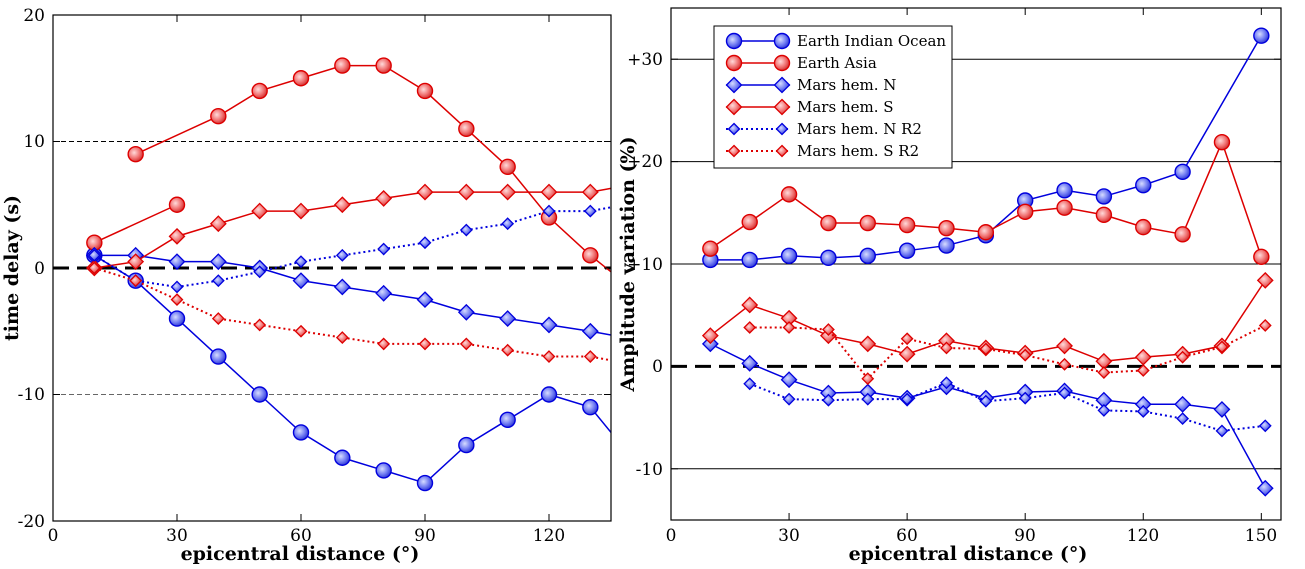  I want to click on legend-label: Earth Asia, so click(837, 63).